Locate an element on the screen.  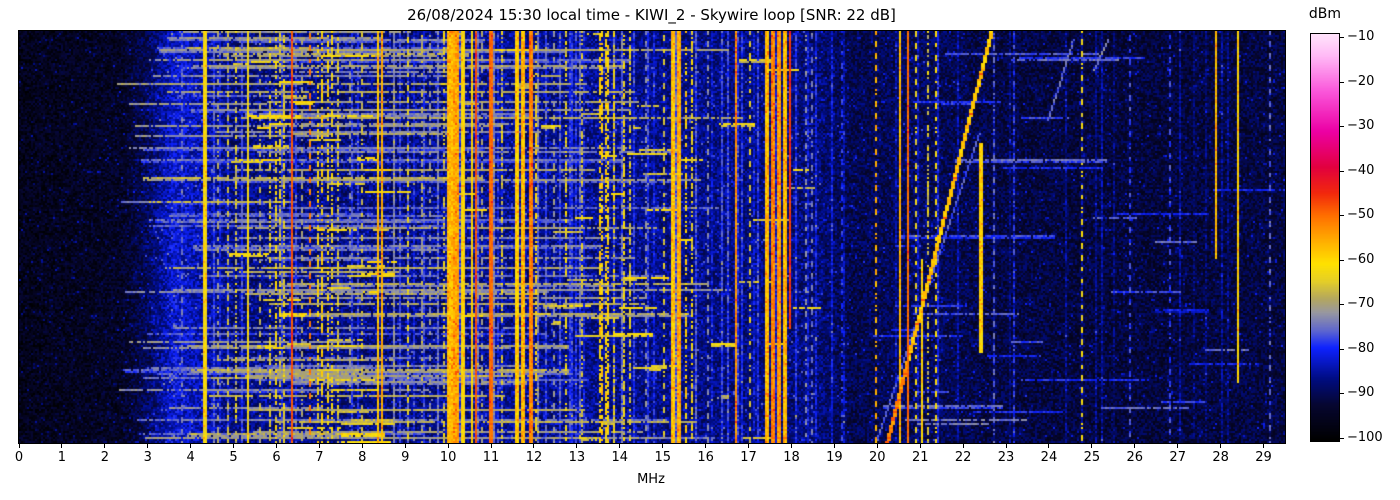
x-tick-label: 12 is located at coordinates (534, 457).